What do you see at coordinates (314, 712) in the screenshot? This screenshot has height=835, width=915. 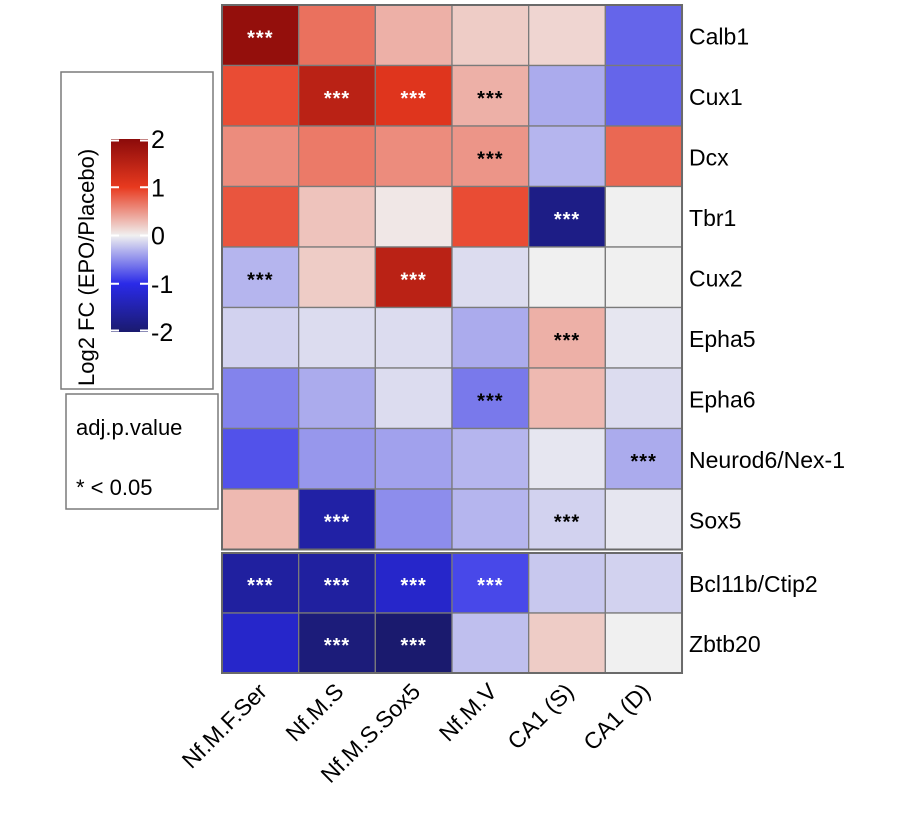 I see `column-label: Nf.M.S` at bounding box center [314, 712].